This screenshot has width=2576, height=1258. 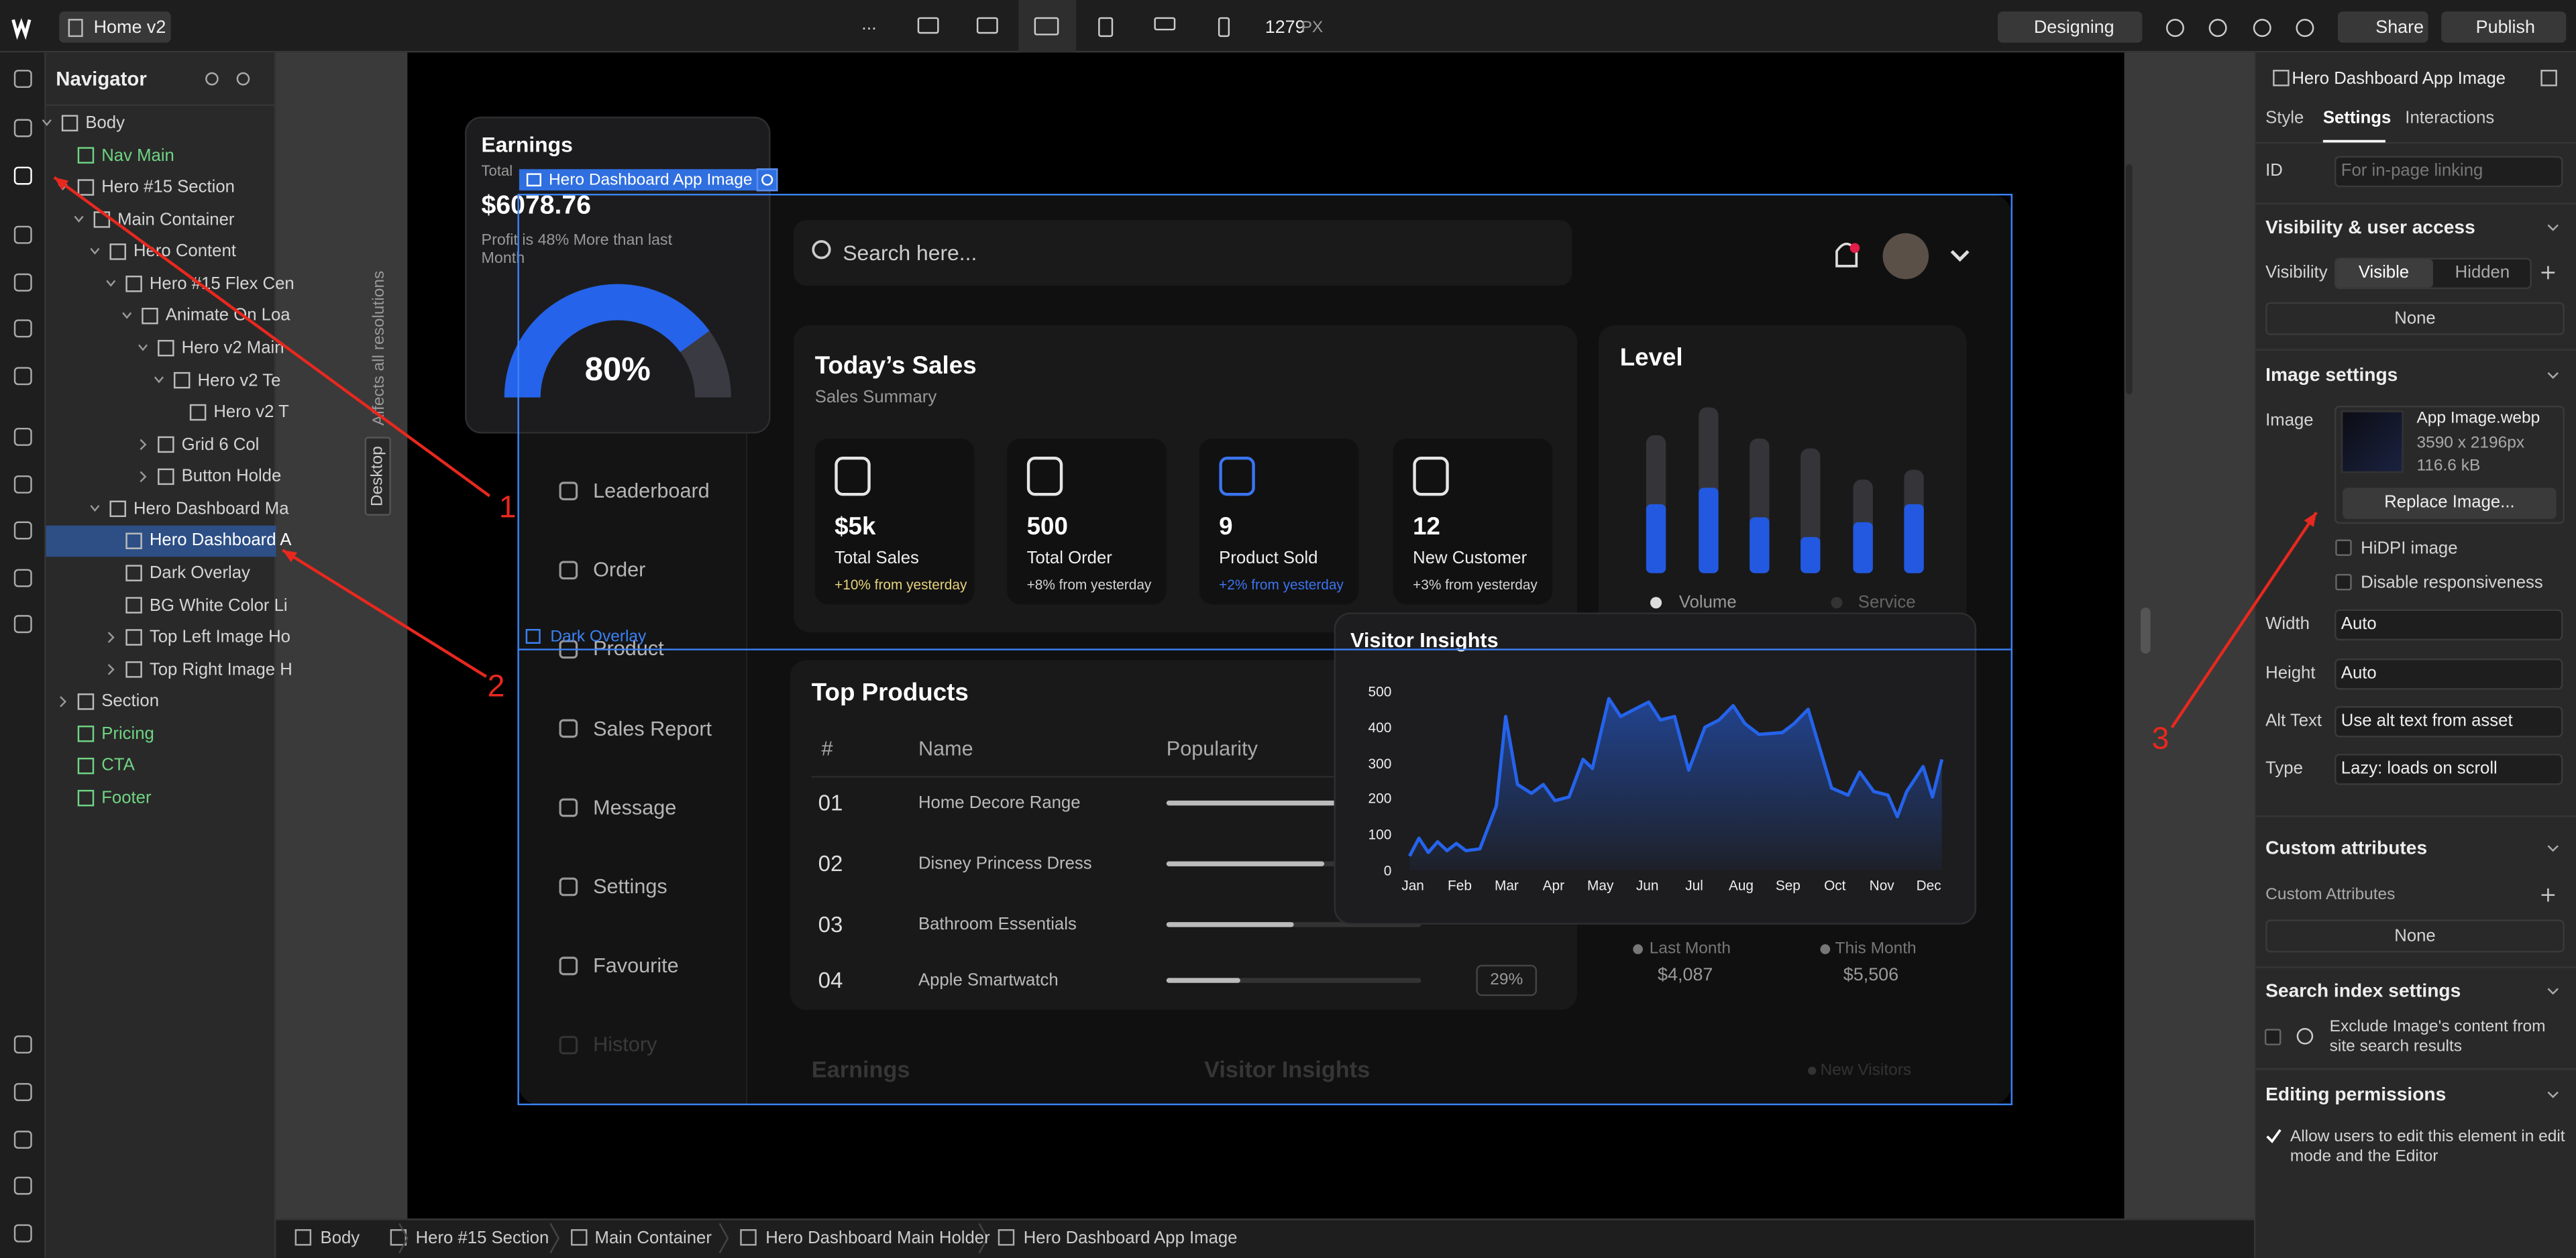 I want to click on popularity-label: 29%, so click(x=1506, y=980).